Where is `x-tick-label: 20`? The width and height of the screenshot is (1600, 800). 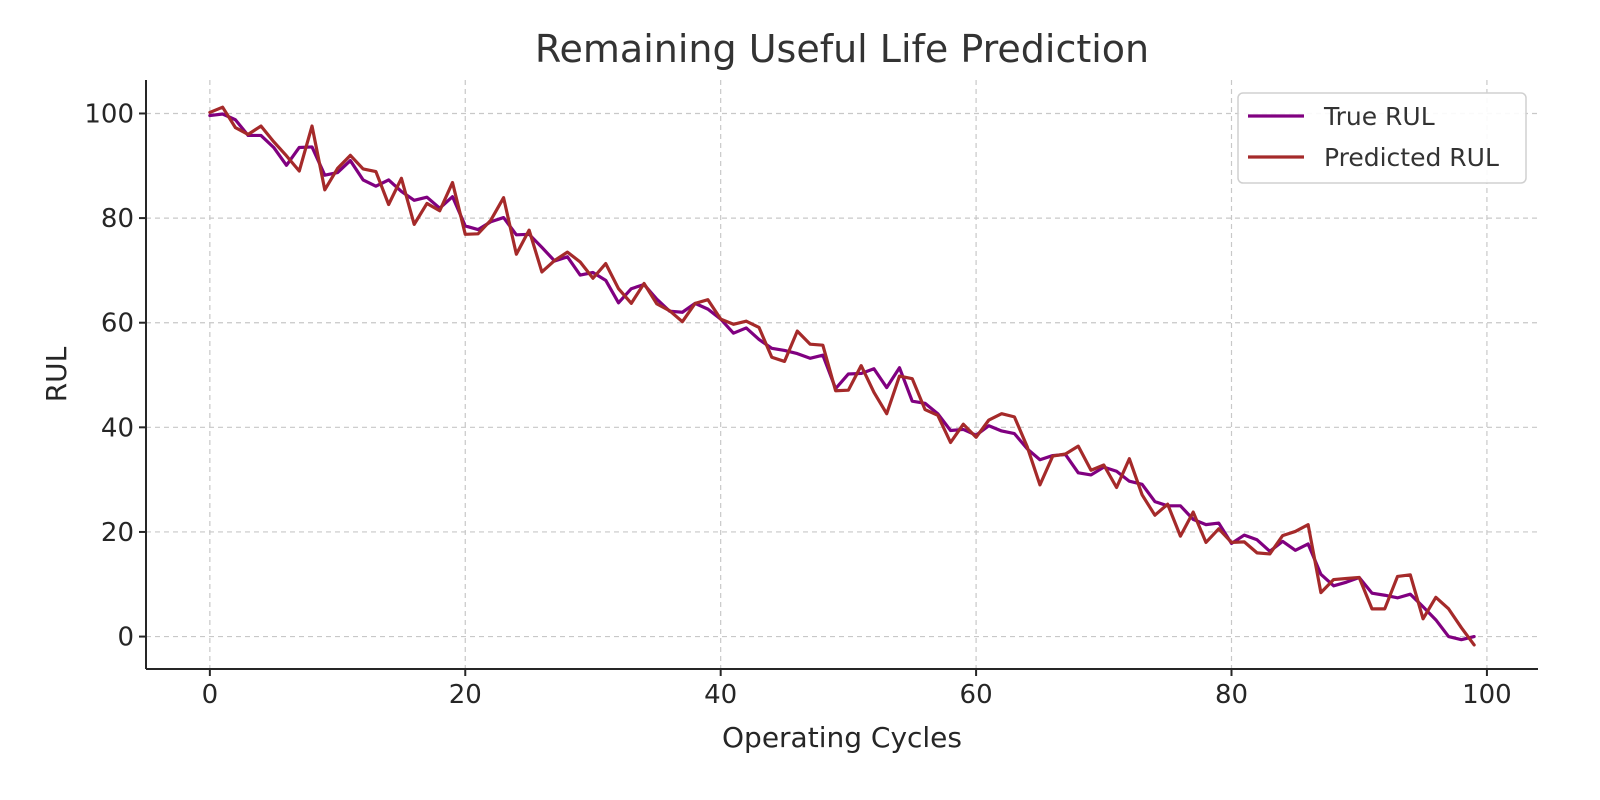 x-tick-label: 20 is located at coordinates (465, 695).